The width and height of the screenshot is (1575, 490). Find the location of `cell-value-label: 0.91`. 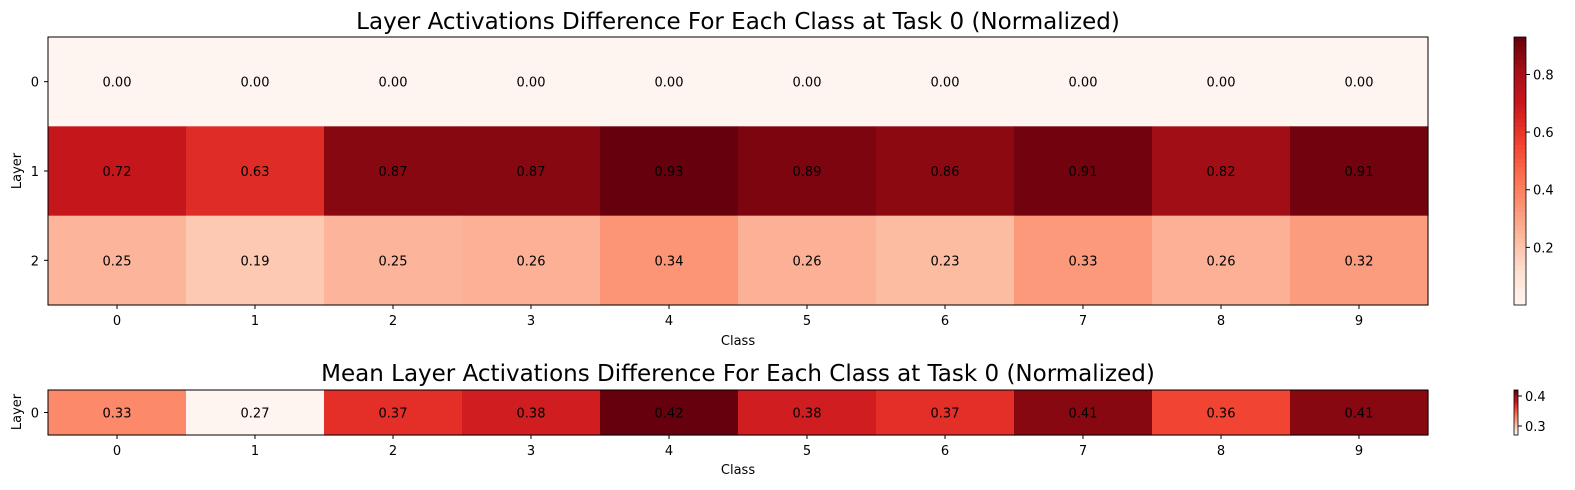

cell-value-label: 0.91 is located at coordinates (1083, 172).